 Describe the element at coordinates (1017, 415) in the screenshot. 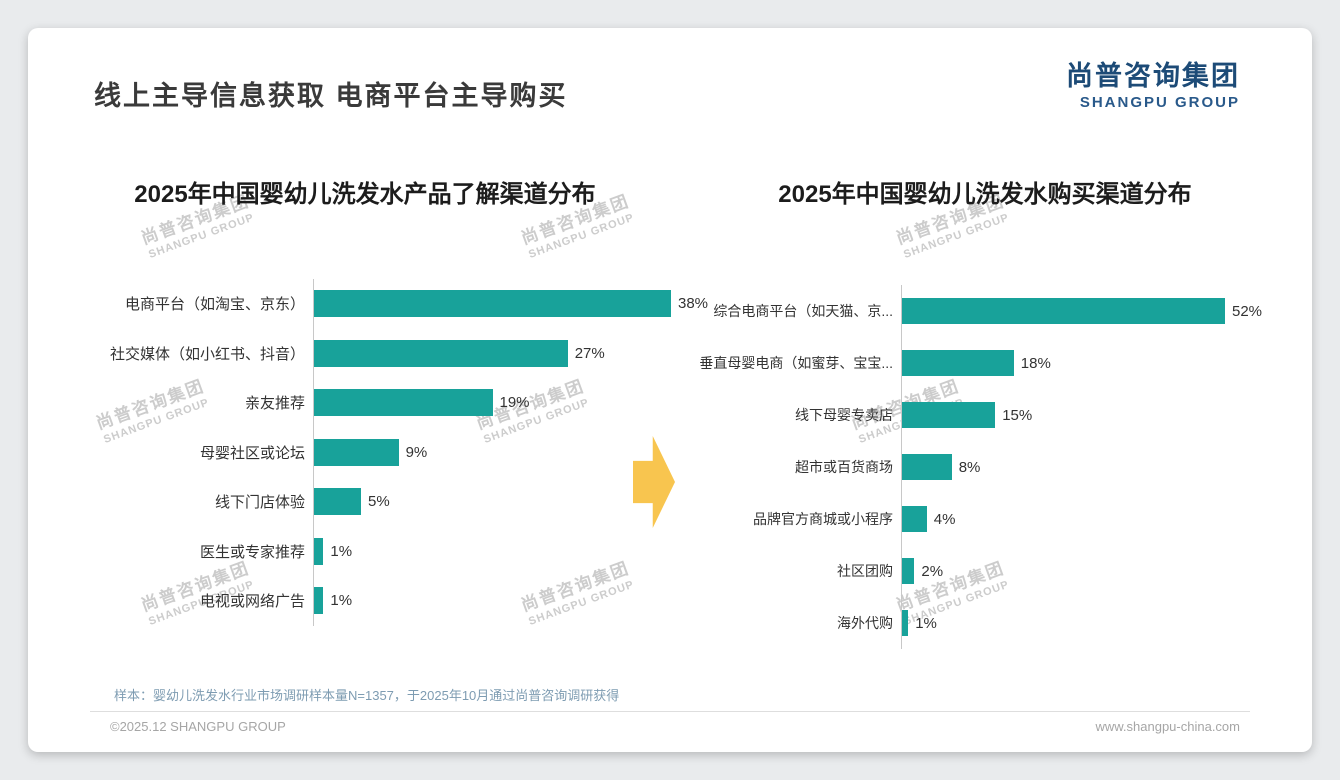

I see `value-label: 15%` at that location.